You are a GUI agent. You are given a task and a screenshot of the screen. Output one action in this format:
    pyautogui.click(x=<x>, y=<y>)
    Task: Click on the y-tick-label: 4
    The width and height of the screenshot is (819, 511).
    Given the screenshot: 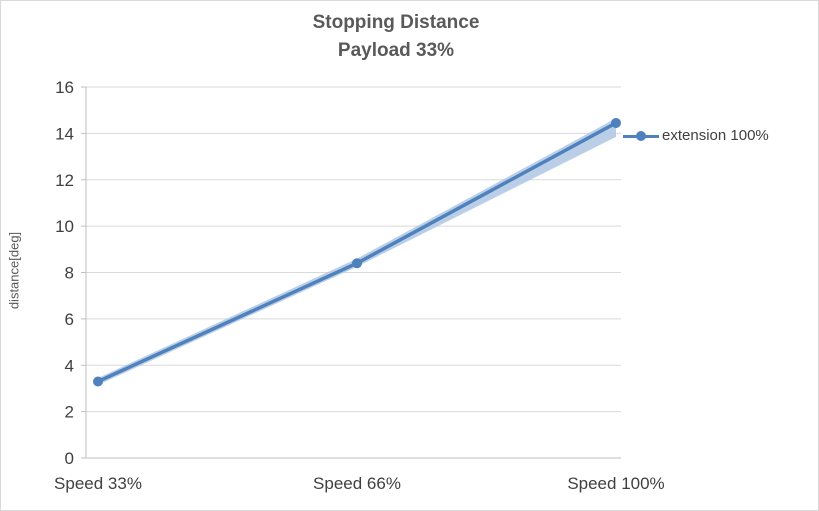 What is the action you would take?
    pyautogui.click(x=69, y=365)
    